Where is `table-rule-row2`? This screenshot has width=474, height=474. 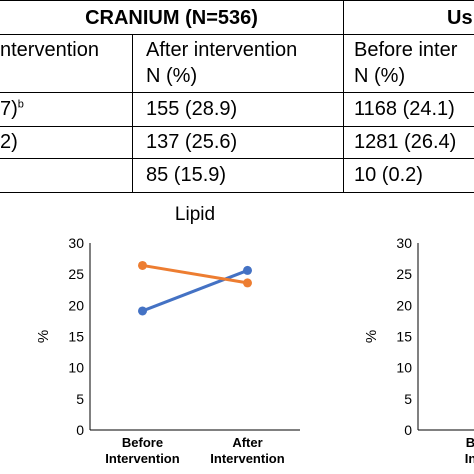 table-rule-row2 is located at coordinates (237, 158).